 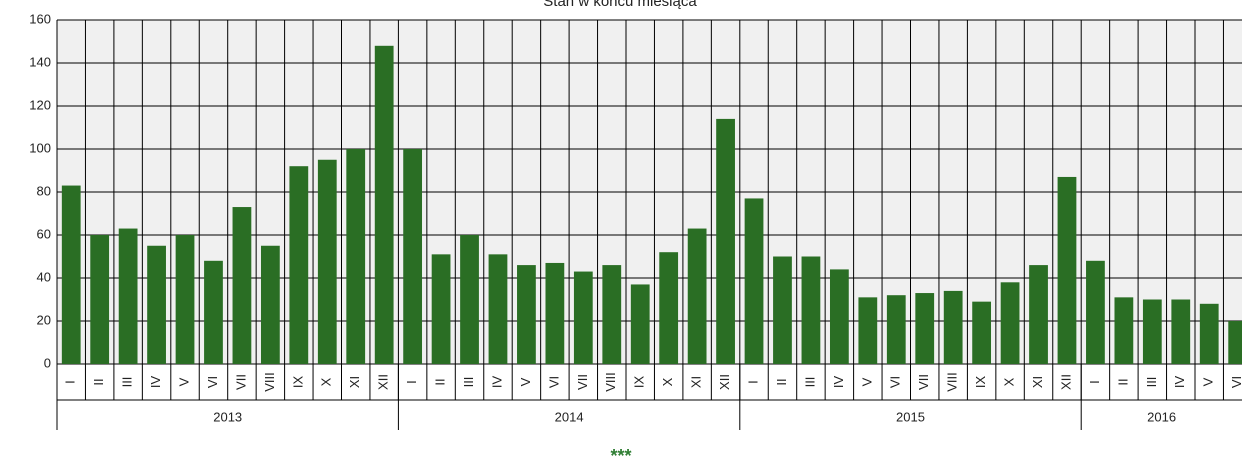 What do you see at coordinates (40, 104) in the screenshot?
I see `y-tick-label: 120` at bounding box center [40, 104].